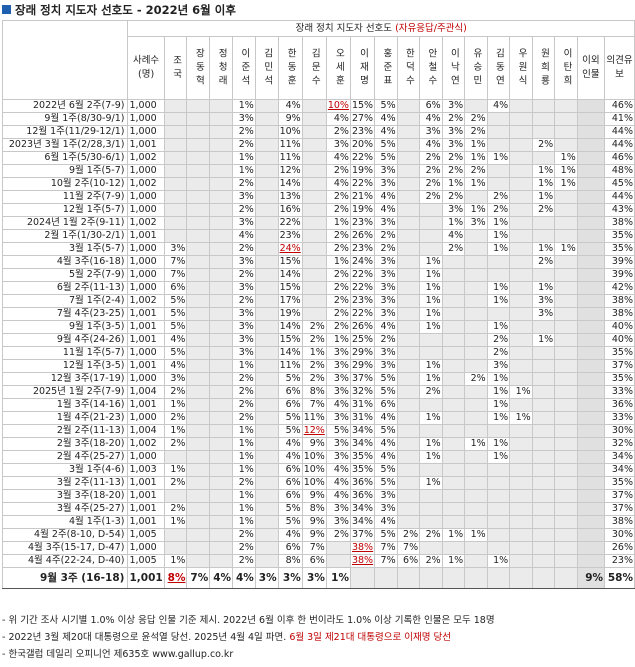 The height and width of the screenshot is (667, 635). I want to click on cell-value: 26%, so click(362, 327).